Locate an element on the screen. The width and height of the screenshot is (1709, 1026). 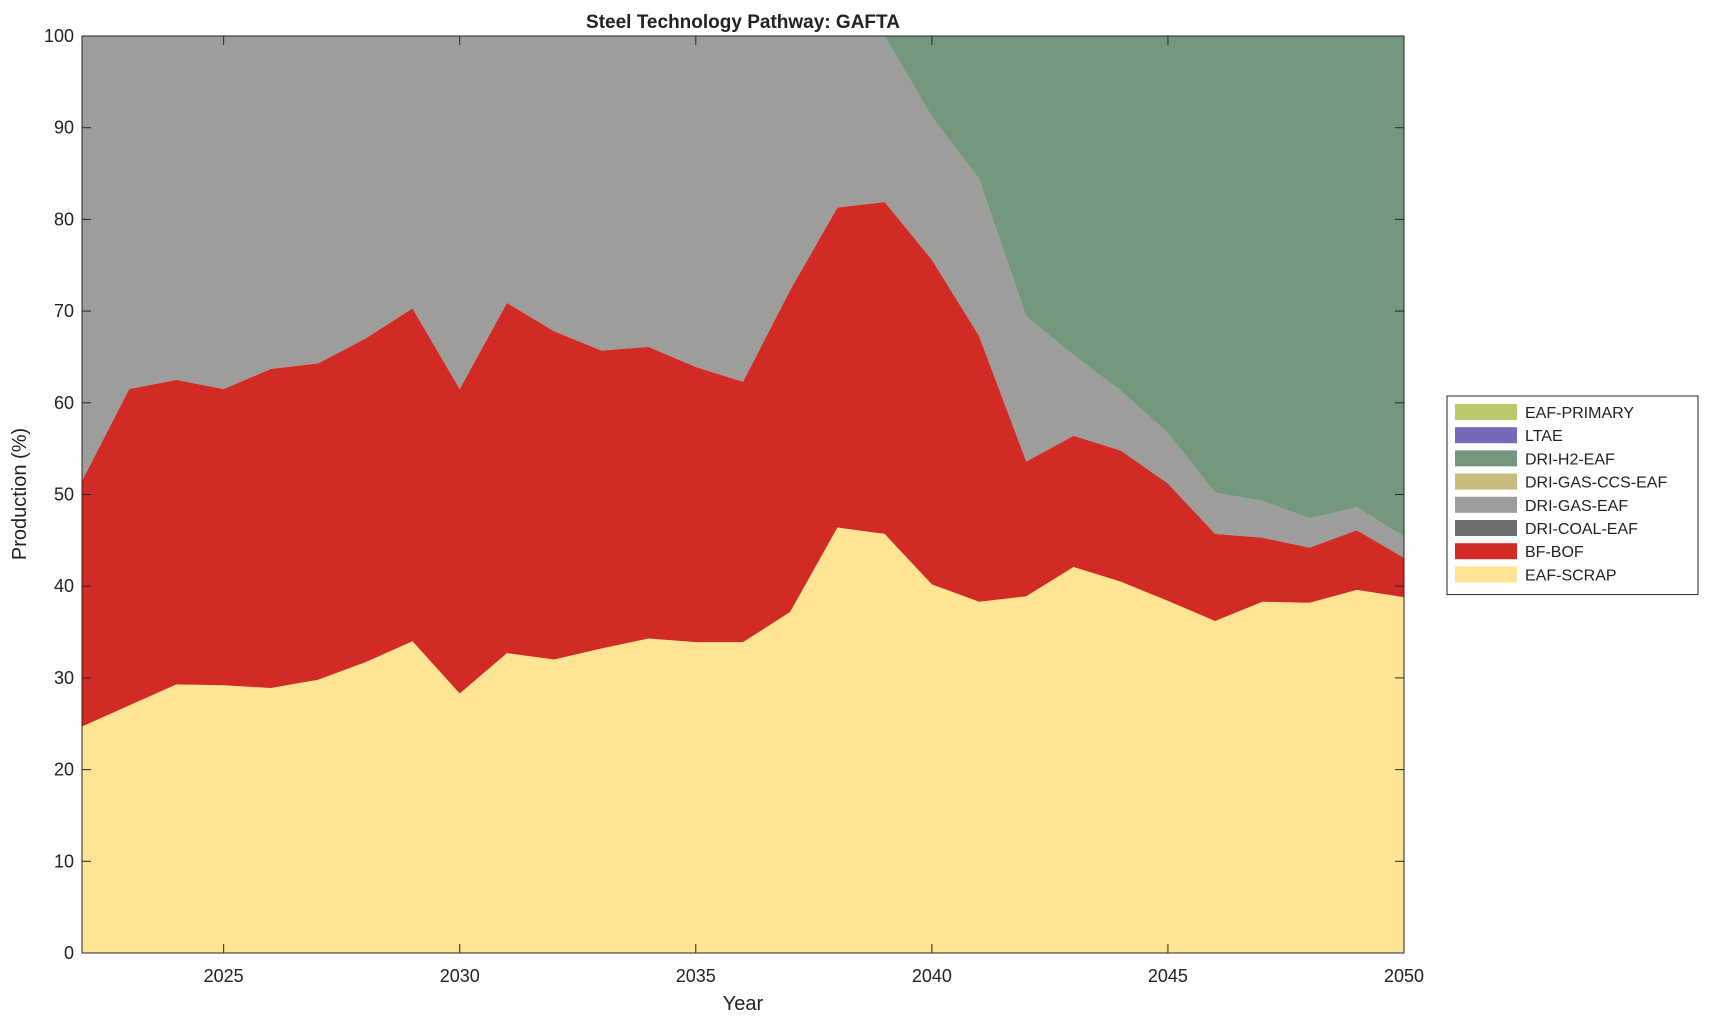
legend-item-eaf-scrap: EAF-SCRAP is located at coordinates (1536, 575).